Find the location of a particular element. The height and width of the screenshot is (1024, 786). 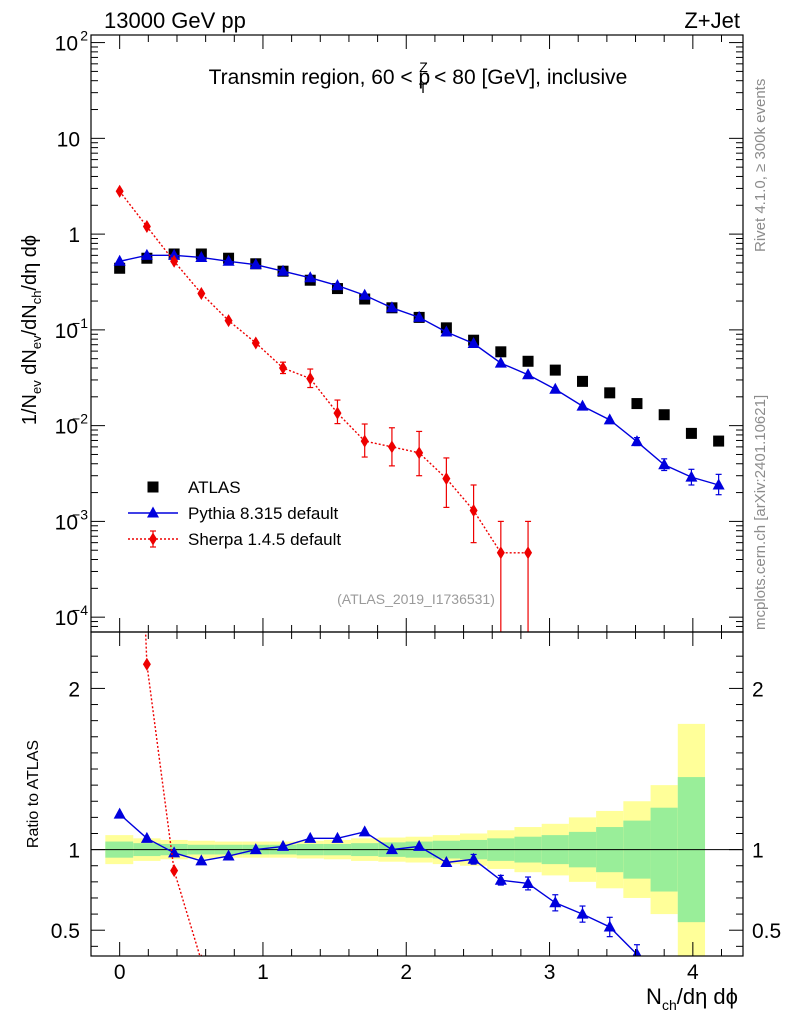

y-tick-label: 10⁻⁴ is located at coordinates (72, 616).